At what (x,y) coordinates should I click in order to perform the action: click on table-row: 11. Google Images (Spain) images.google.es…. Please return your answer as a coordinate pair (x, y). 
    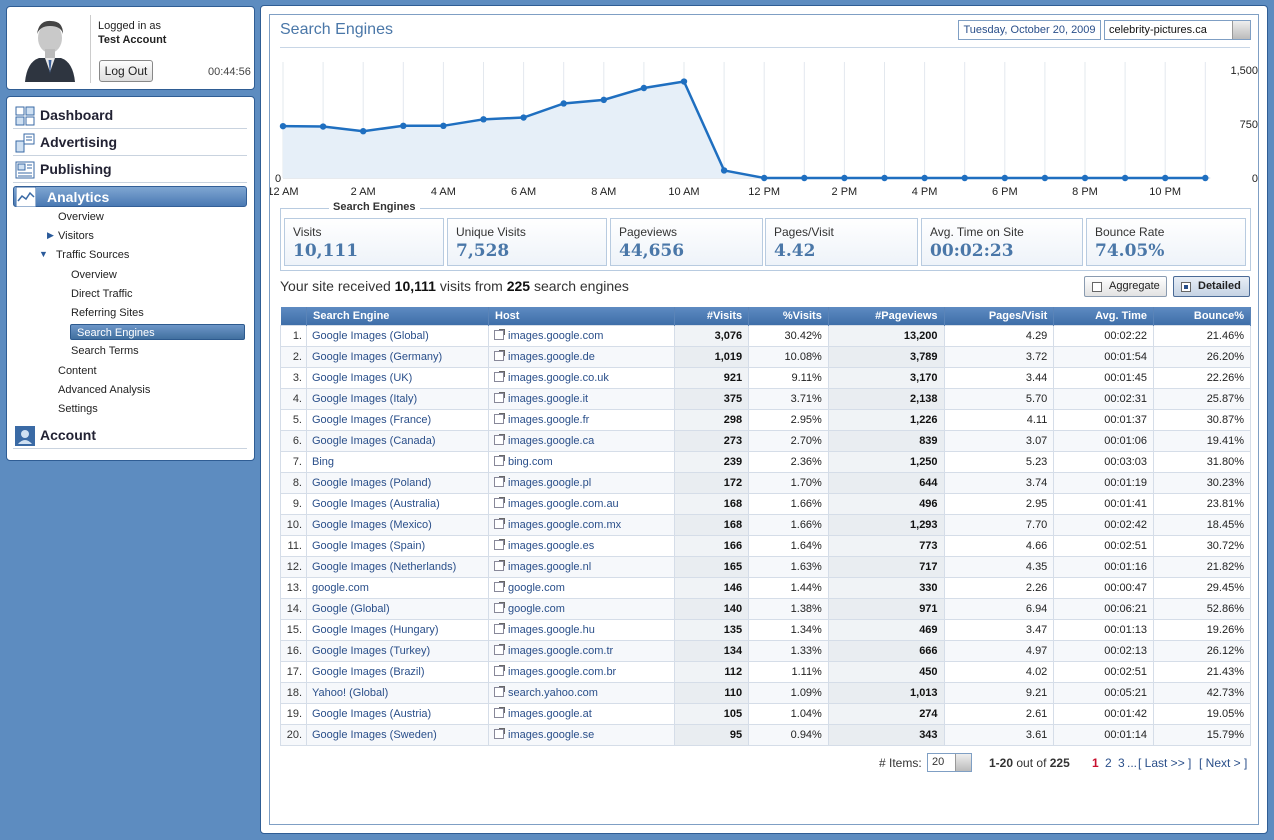
    Looking at the image, I should click on (765, 545).